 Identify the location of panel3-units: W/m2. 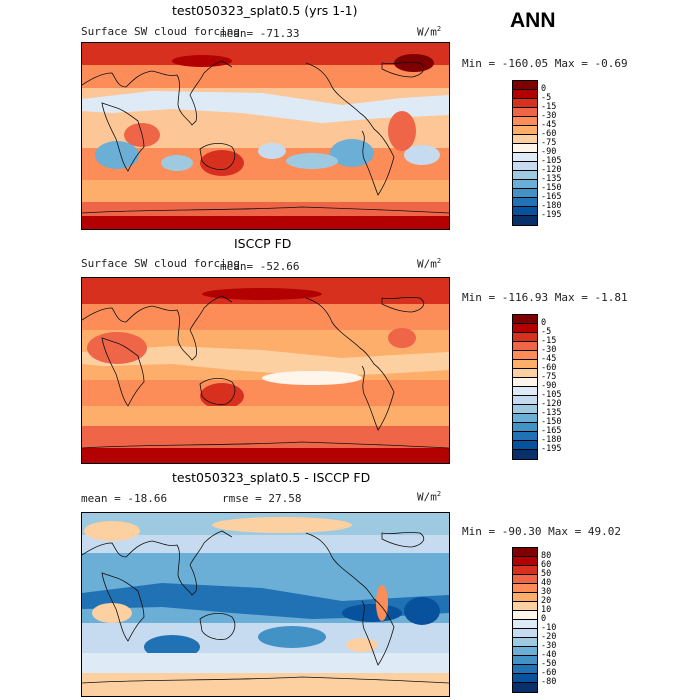
(429, 497).